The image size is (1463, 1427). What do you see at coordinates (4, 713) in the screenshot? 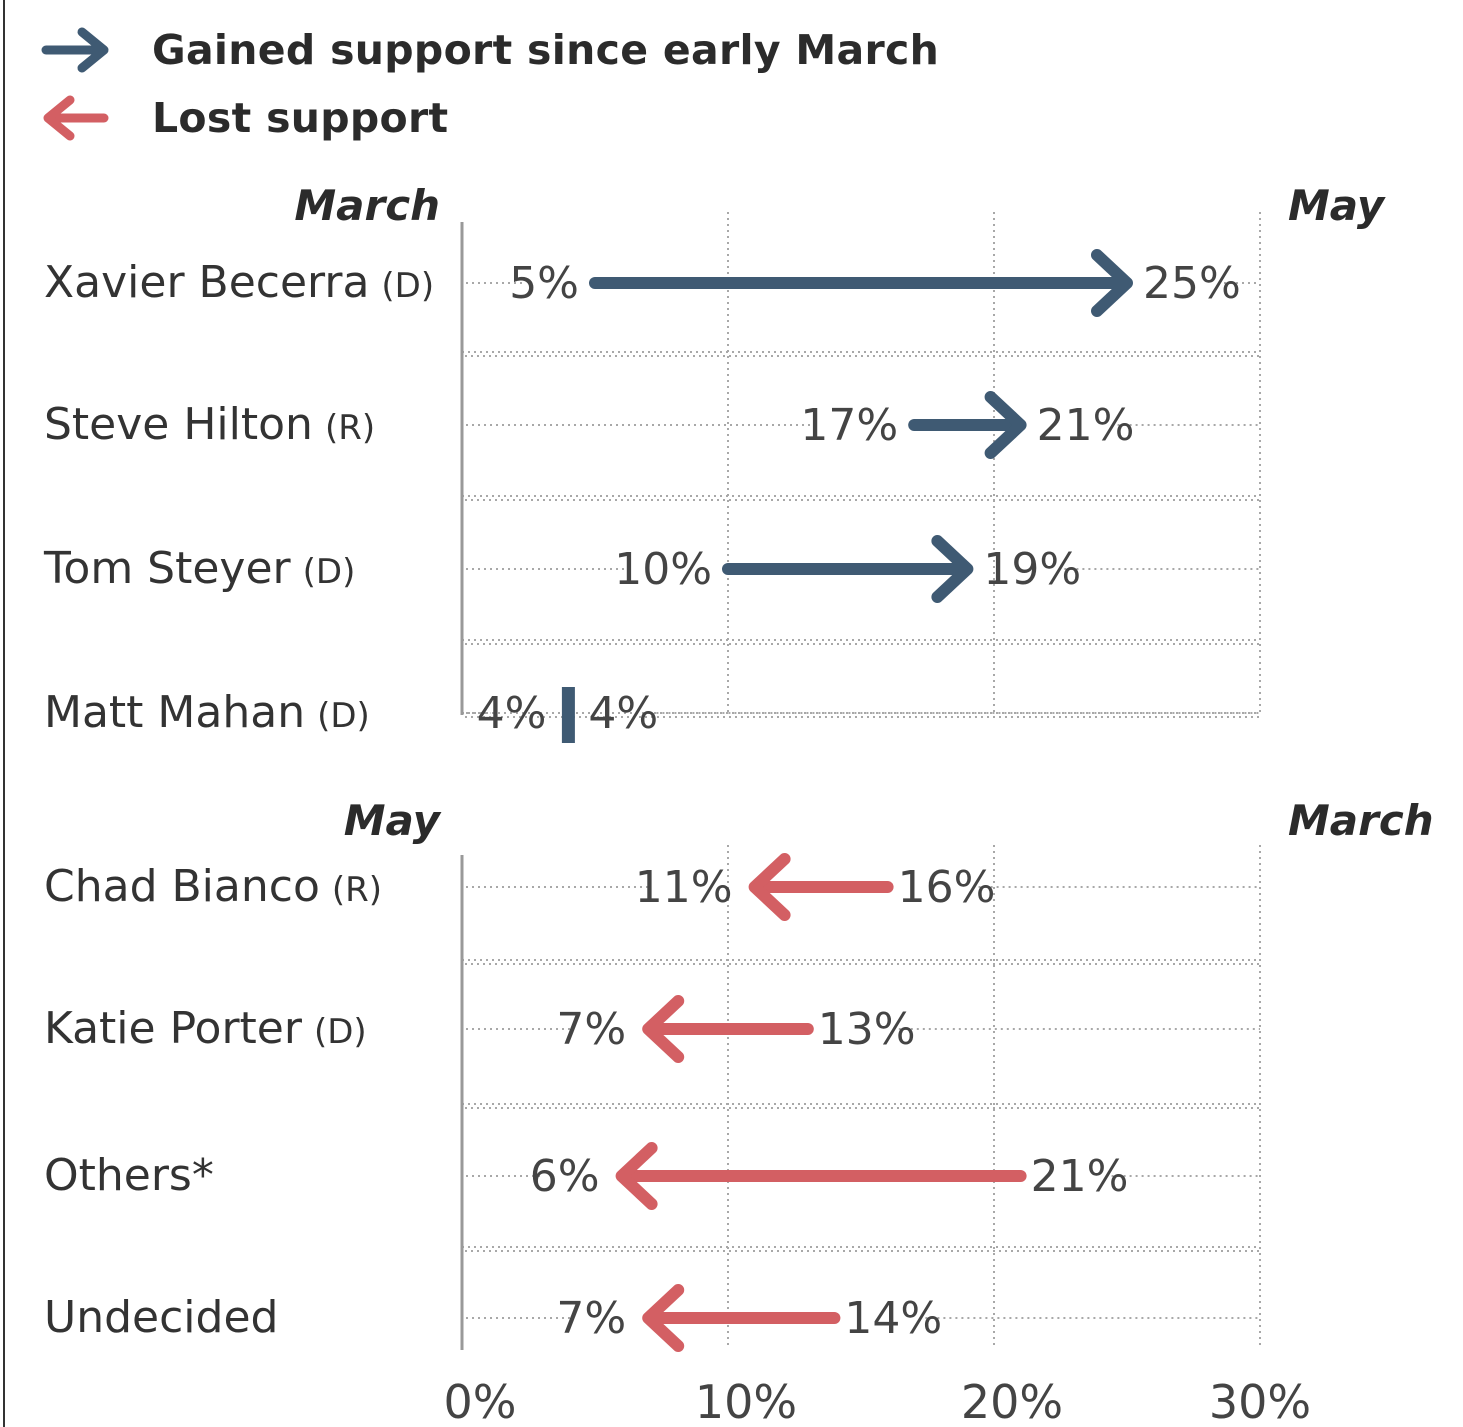
I see `left-border` at bounding box center [4, 713].